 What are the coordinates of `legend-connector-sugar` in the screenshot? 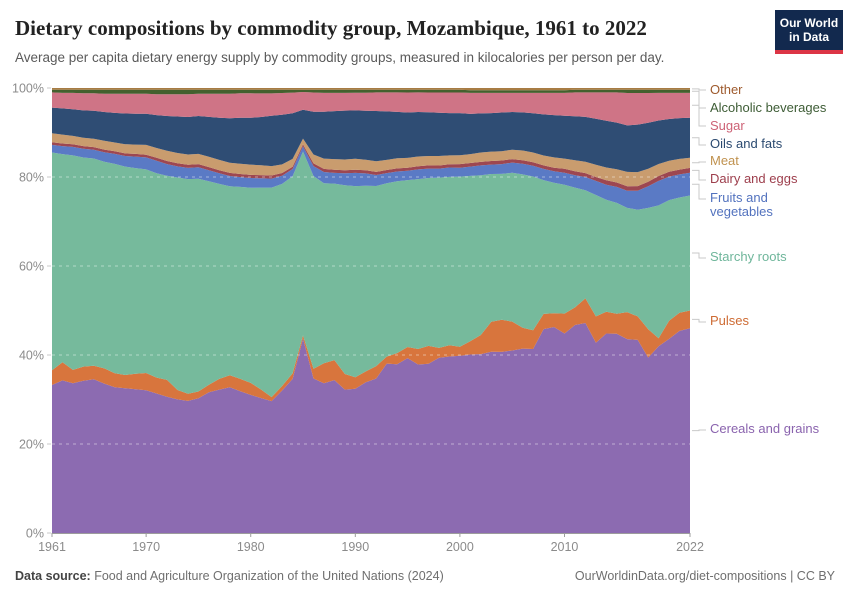 It's located at (699, 115).